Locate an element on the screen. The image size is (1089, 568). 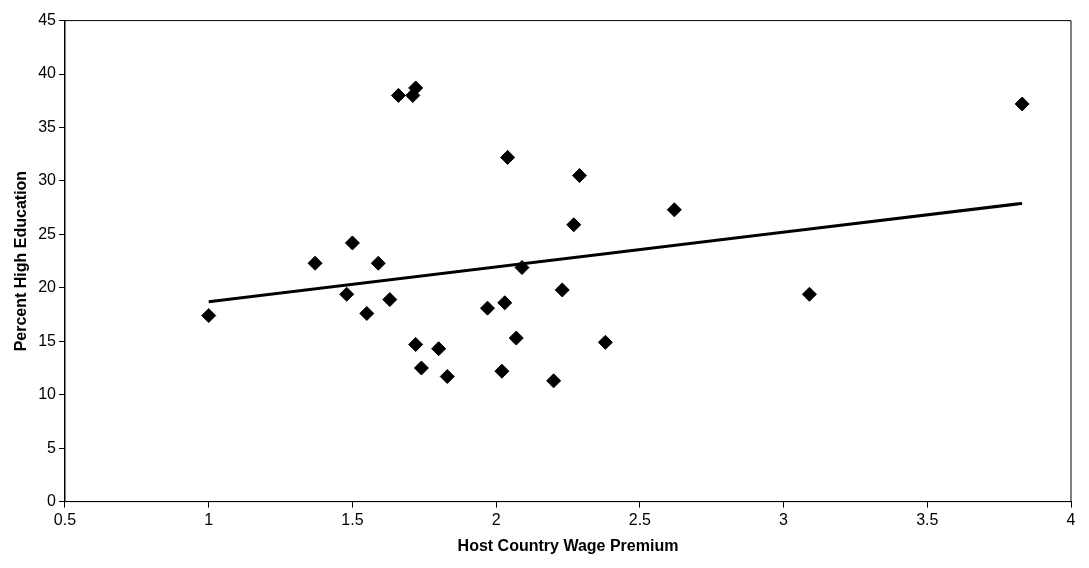
x-tick-label: 4 is located at coordinates (1071, 519).